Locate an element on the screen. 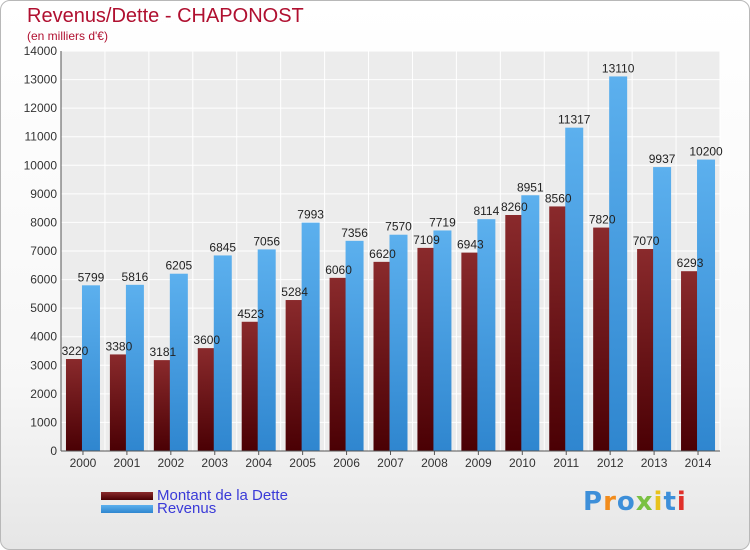 The image size is (750, 550). logo-letter: P is located at coordinates (593, 502).